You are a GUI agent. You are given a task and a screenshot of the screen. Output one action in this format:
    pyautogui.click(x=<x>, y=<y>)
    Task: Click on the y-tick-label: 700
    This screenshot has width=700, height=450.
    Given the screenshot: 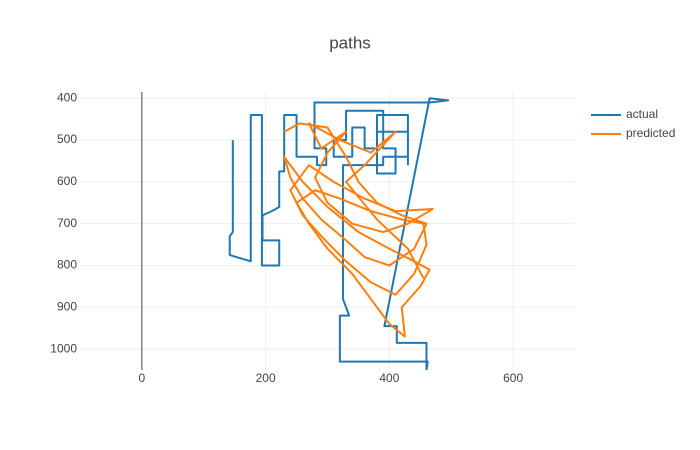 What is the action you would take?
    pyautogui.click(x=67, y=223)
    